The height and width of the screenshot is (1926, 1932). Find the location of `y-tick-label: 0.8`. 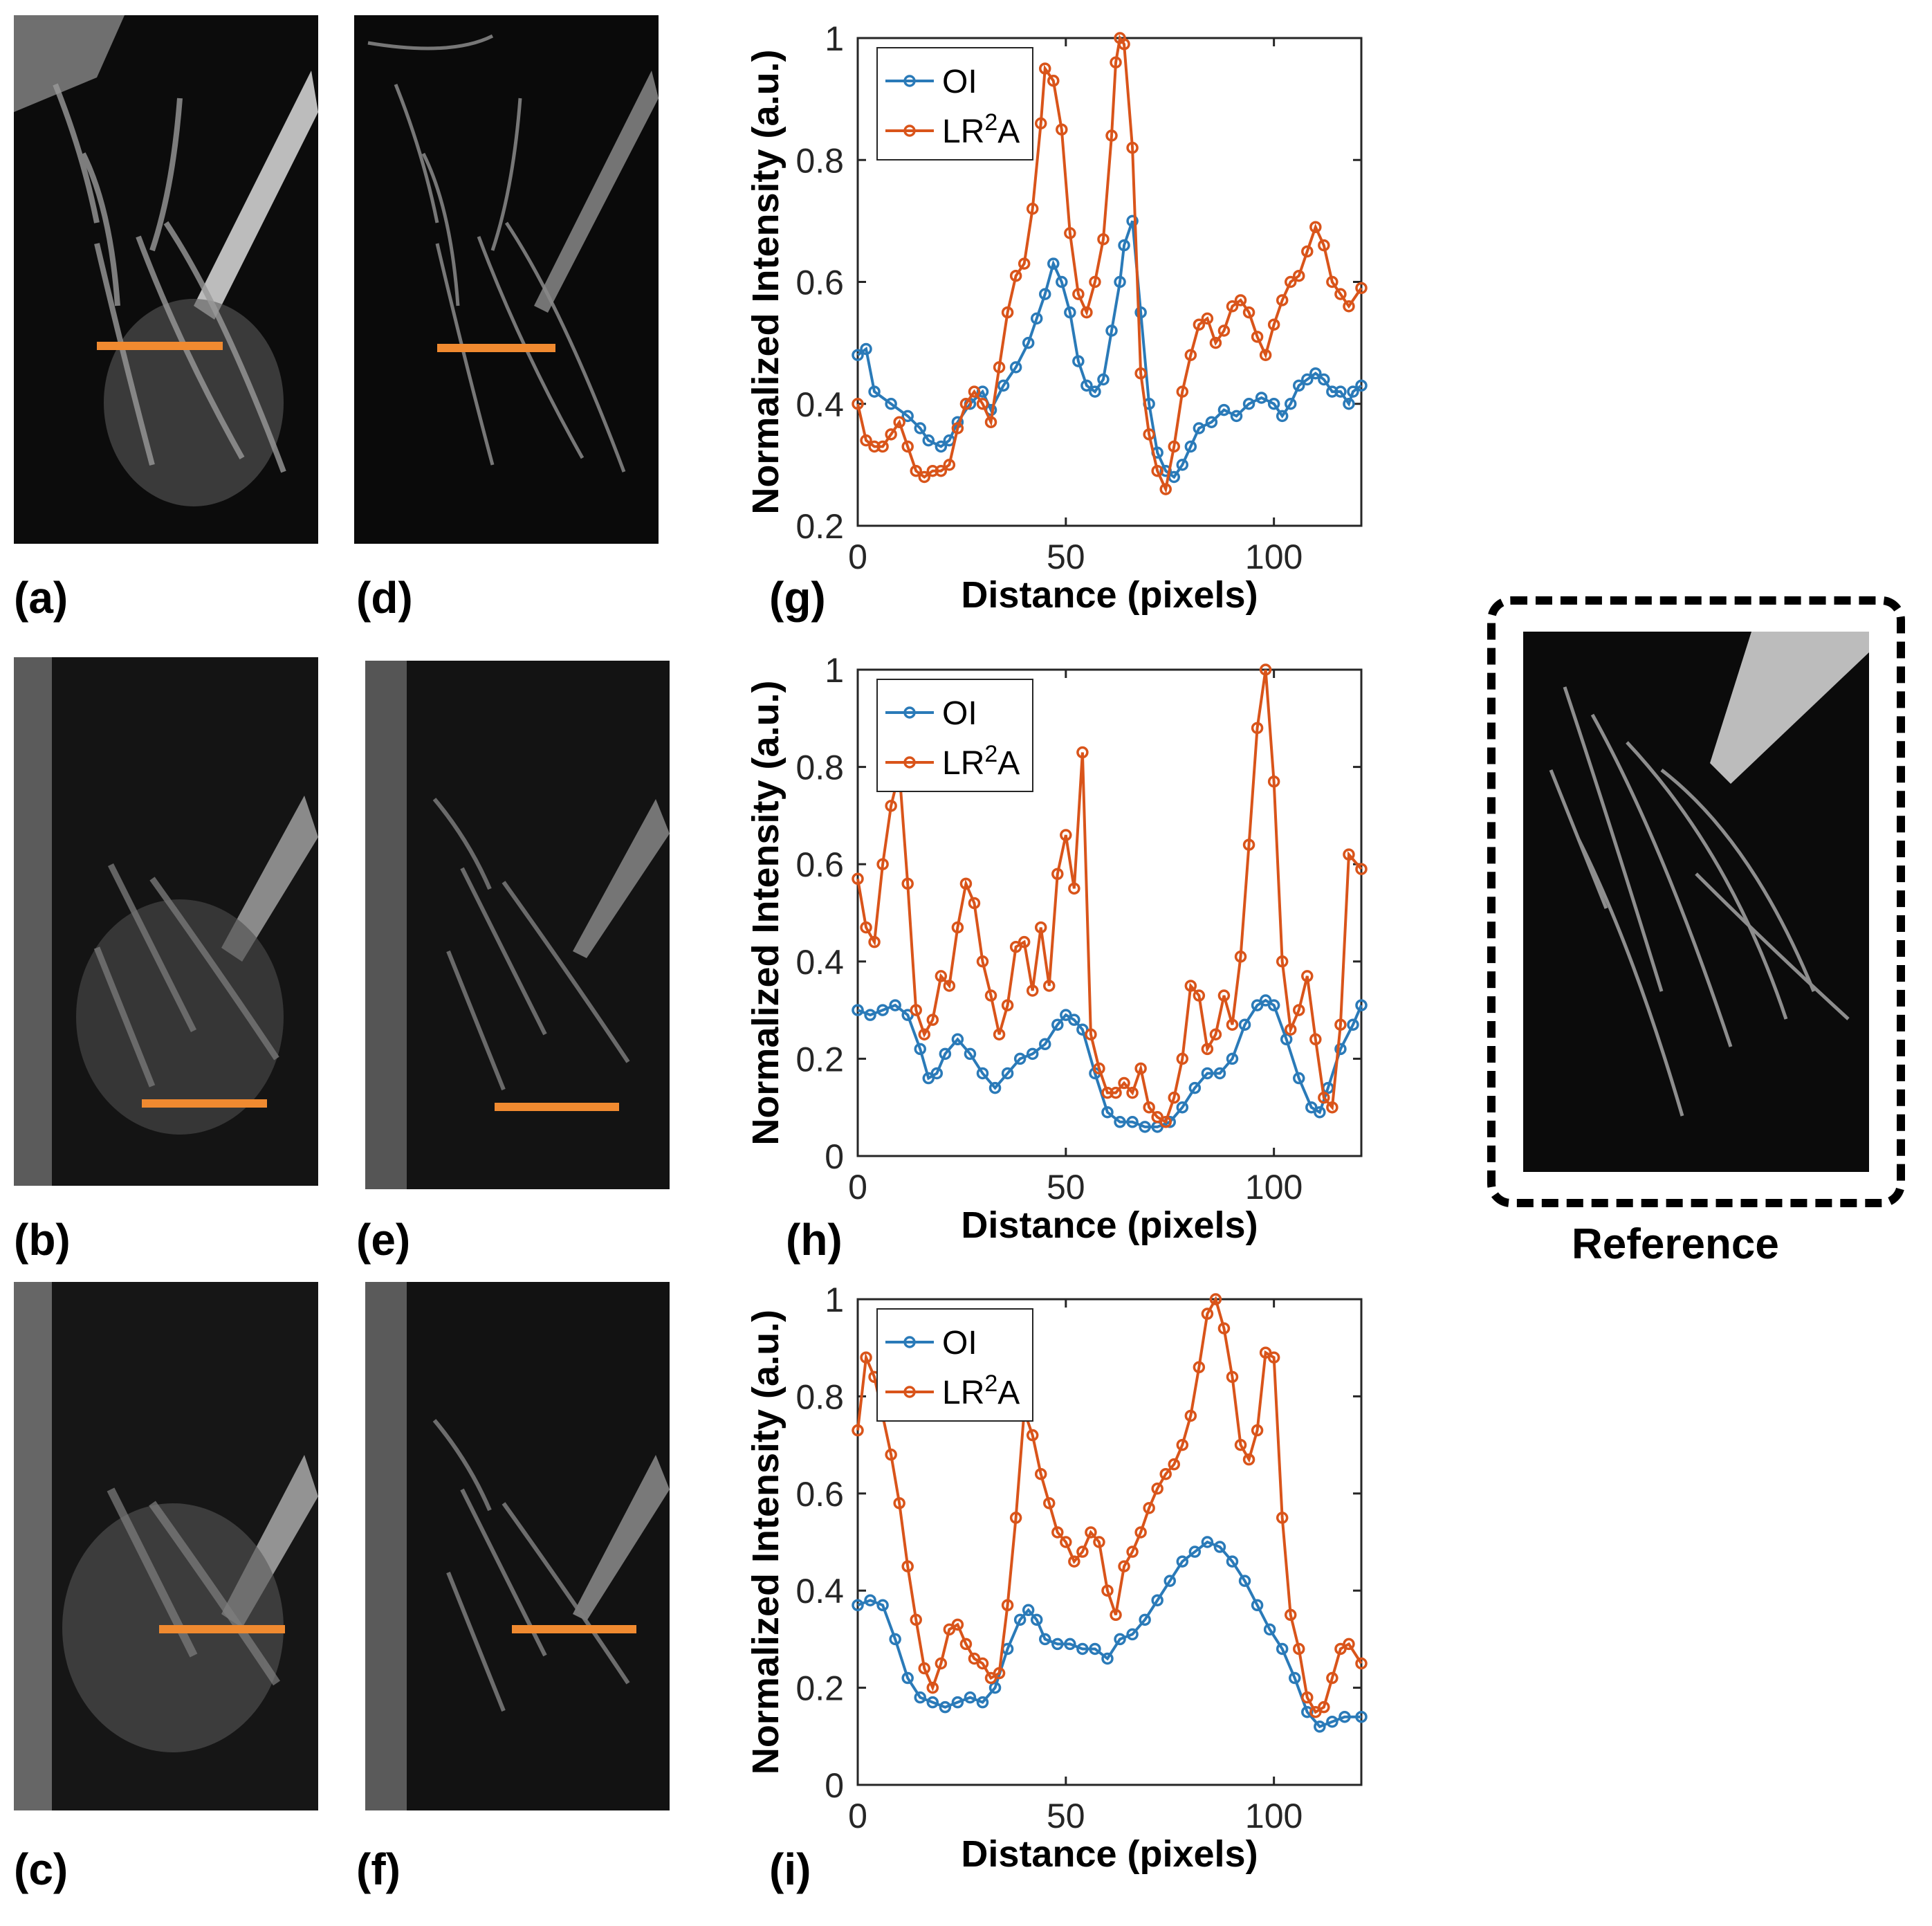

y-tick-label: 0.8 is located at coordinates (819, 160).